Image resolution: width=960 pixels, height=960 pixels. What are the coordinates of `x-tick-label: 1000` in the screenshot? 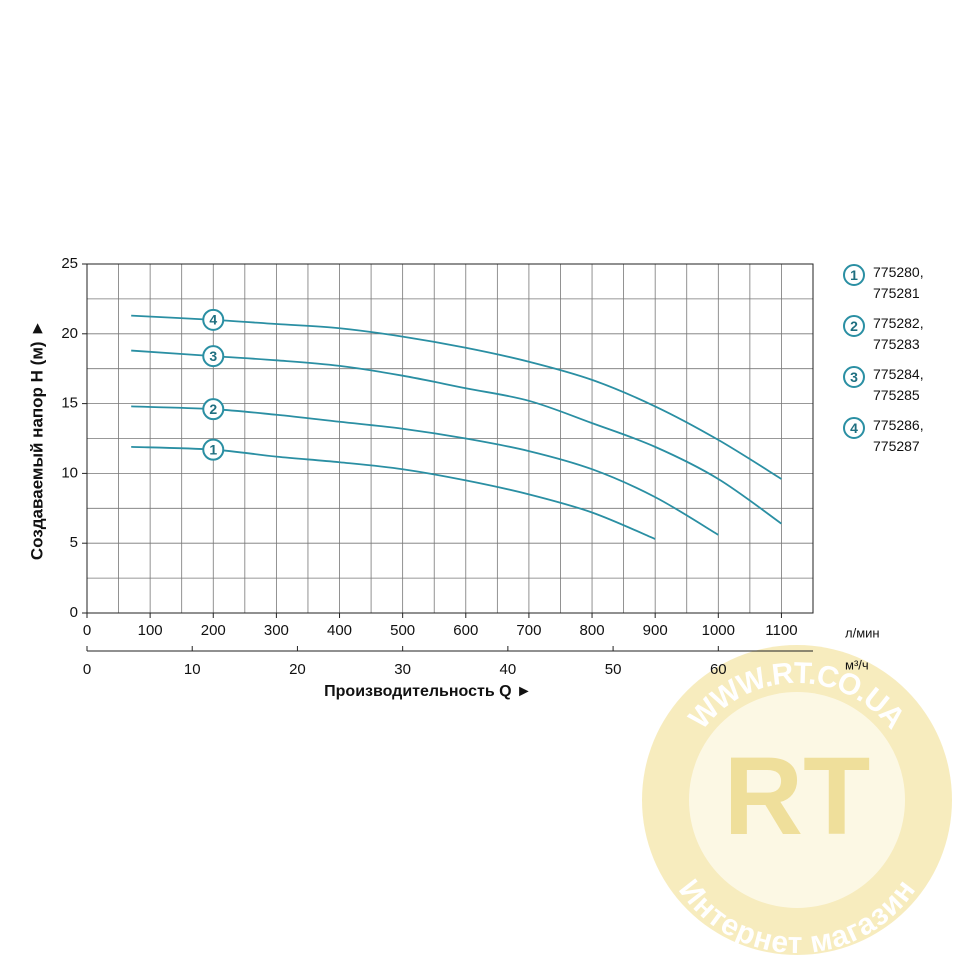 It's located at (718, 630).